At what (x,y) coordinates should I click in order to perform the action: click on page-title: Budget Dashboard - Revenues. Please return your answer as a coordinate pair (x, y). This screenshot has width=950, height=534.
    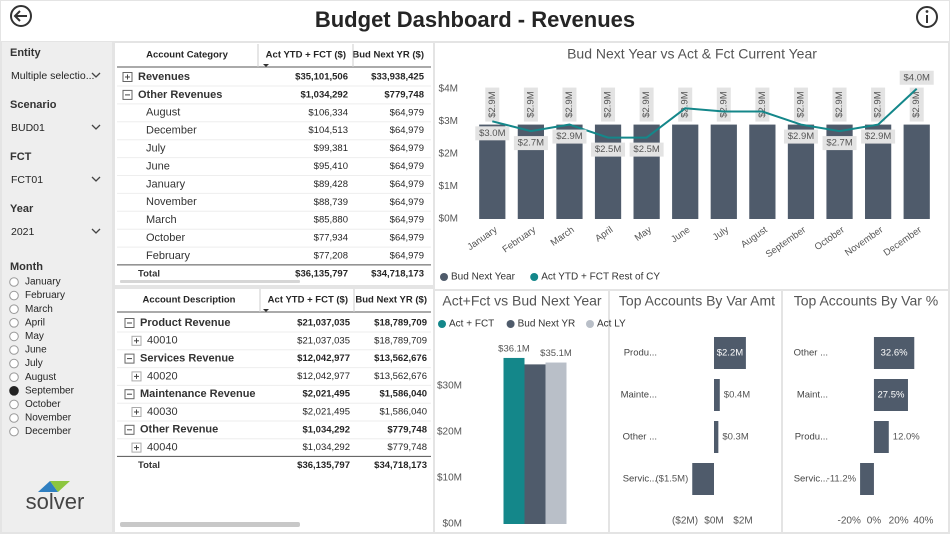
    Looking at the image, I should click on (475, 19).